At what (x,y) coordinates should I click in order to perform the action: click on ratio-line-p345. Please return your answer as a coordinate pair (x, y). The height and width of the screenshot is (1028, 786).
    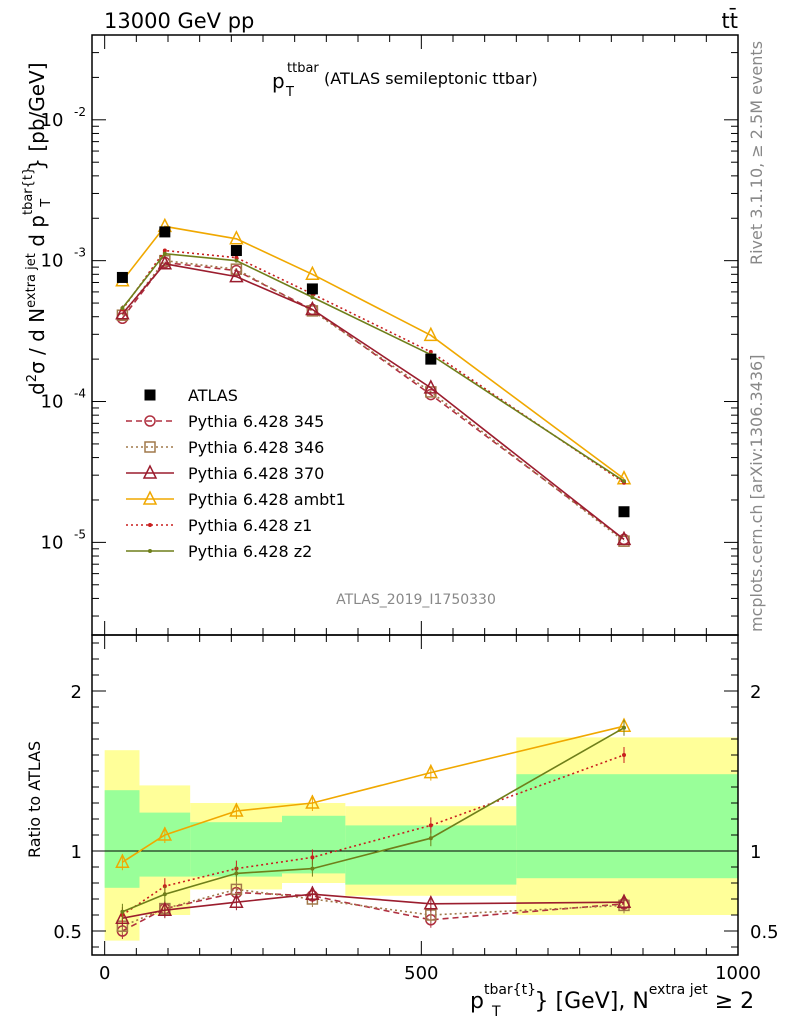
    Looking at the image, I should click on (373, 911).